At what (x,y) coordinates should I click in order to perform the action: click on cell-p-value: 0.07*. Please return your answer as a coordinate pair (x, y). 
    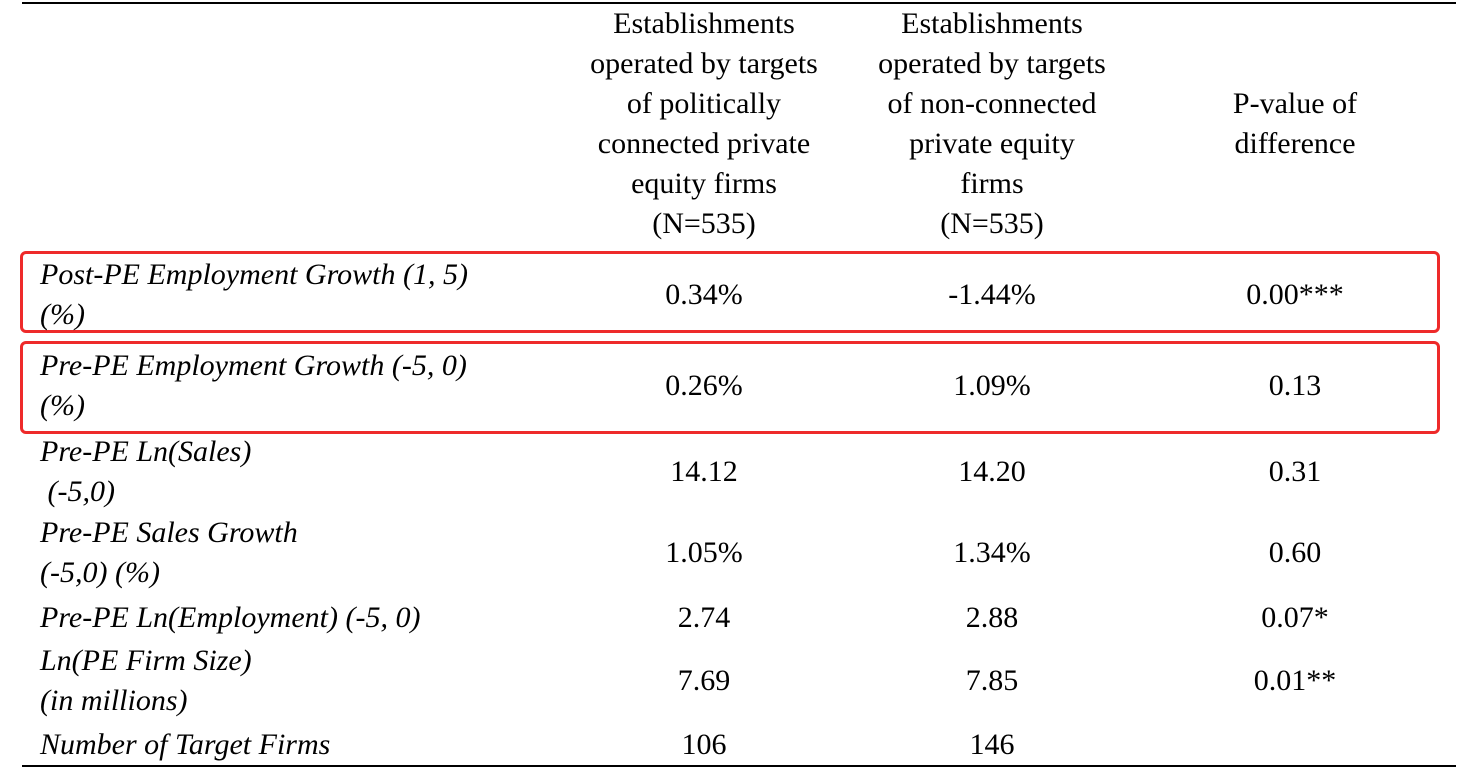
    Looking at the image, I should click on (1295, 617).